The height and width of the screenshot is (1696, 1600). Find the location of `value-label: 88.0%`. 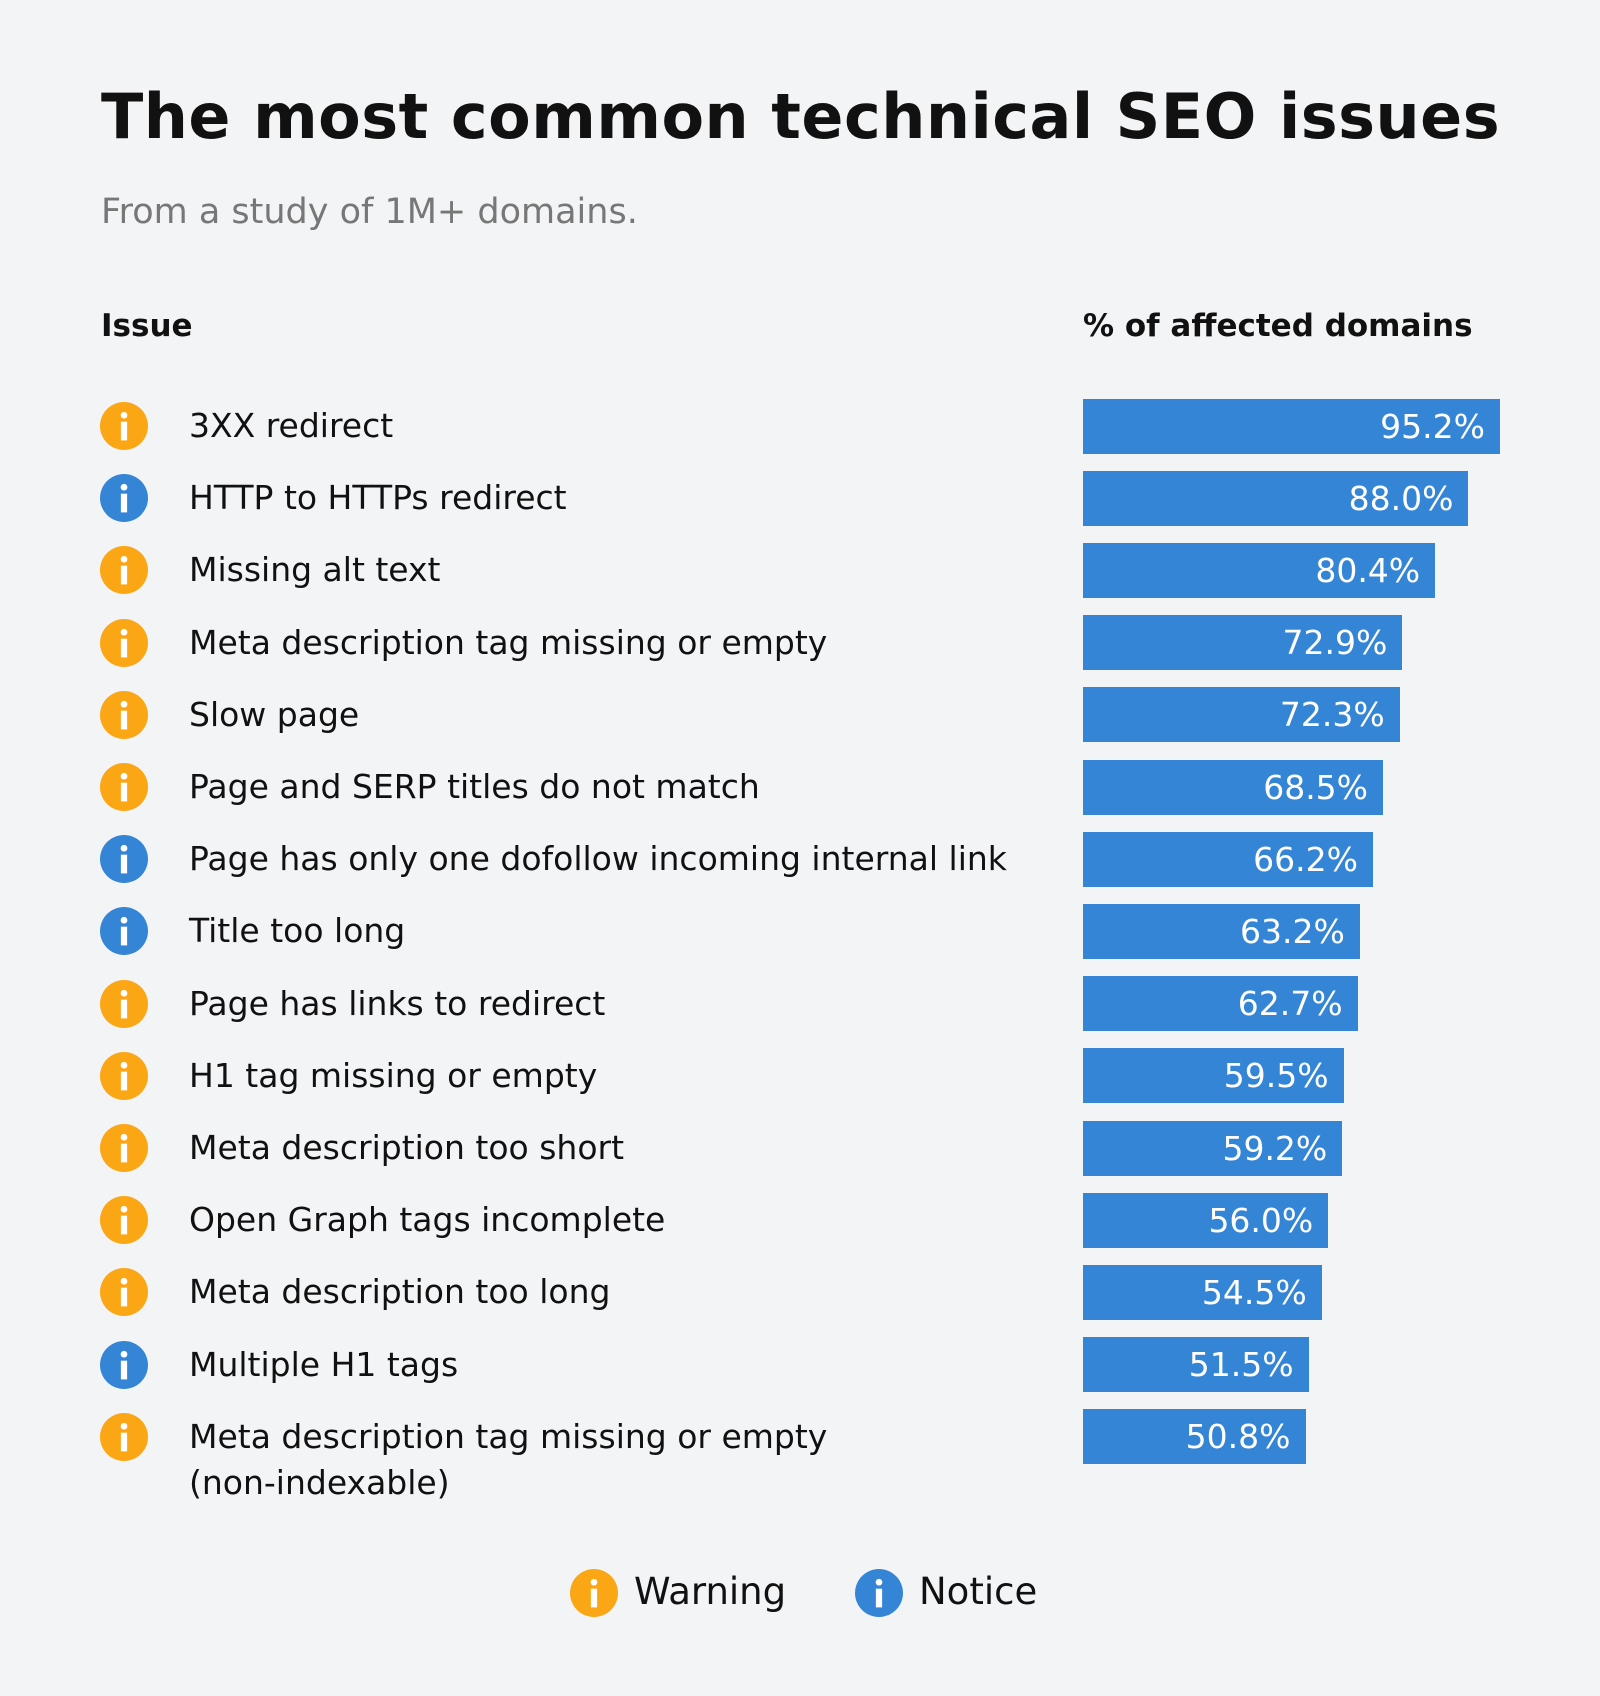

value-label: 88.0% is located at coordinates (1401, 498).